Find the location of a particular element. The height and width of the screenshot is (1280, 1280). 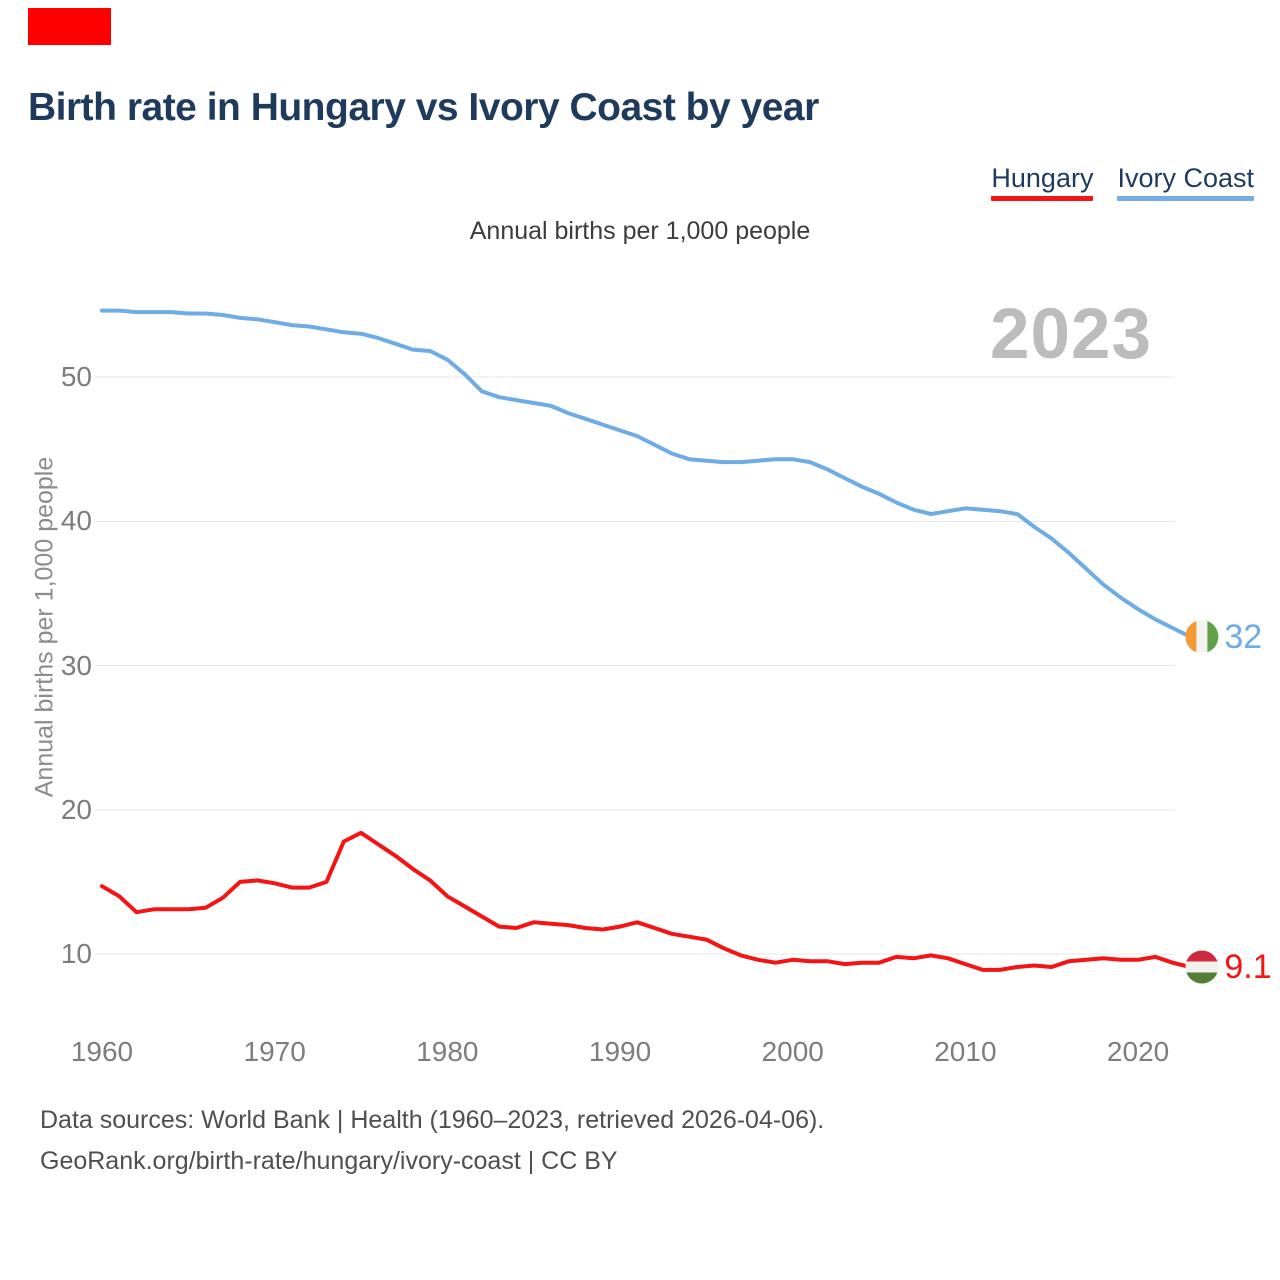

hungary-flag-icon is located at coordinates (1202, 967).